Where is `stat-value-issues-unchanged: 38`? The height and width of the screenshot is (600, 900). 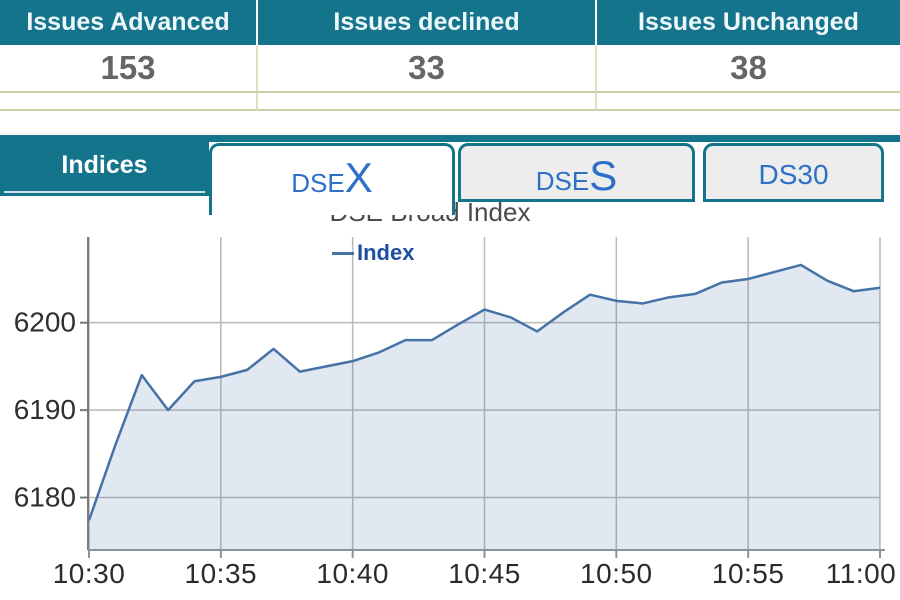
stat-value-issues-unchanged: 38 is located at coordinates (748, 69).